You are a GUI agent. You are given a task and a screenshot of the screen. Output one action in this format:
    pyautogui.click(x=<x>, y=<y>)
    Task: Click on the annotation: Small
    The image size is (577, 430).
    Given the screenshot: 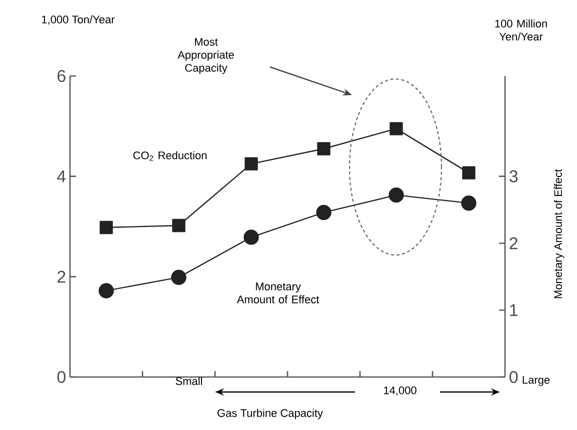 What is the action you would take?
    pyautogui.click(x=189, y=381)
    